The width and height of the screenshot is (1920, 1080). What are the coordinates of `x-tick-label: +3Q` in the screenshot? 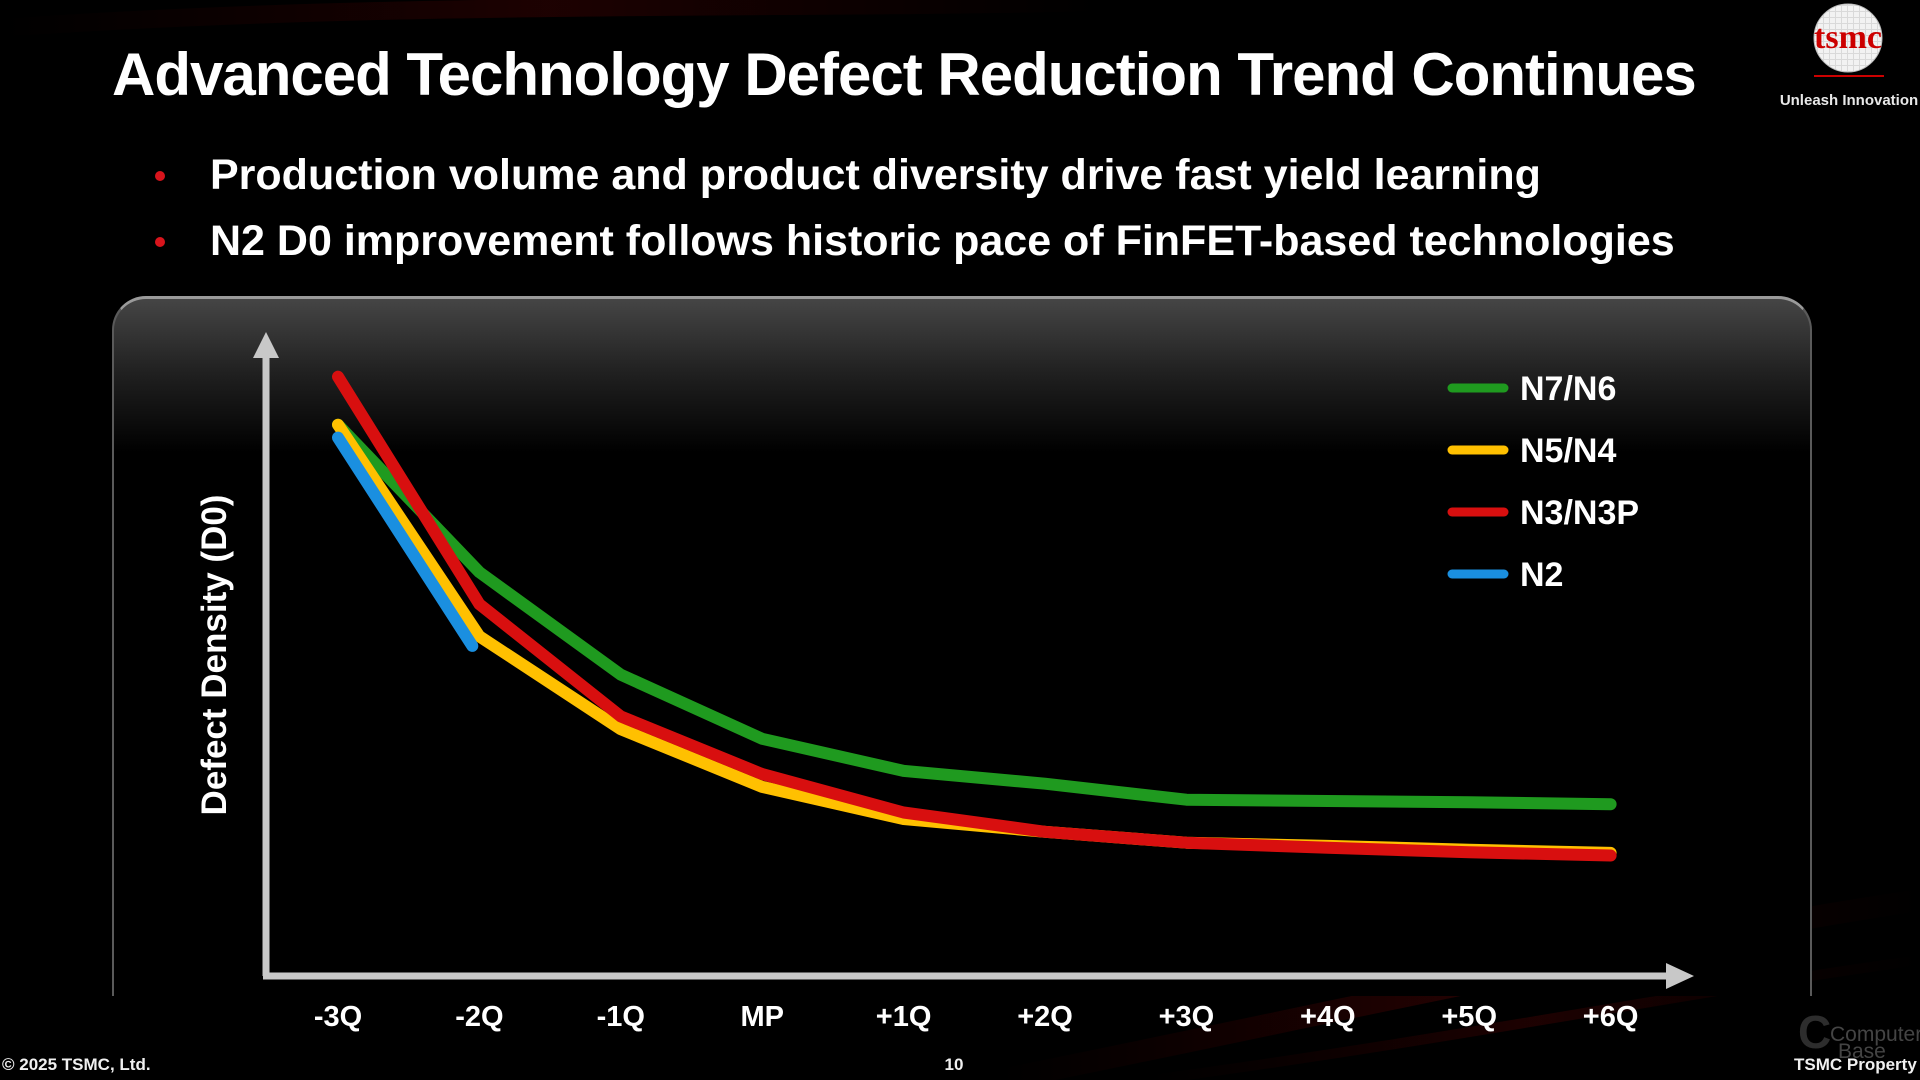 It's located at (1187, 1017).